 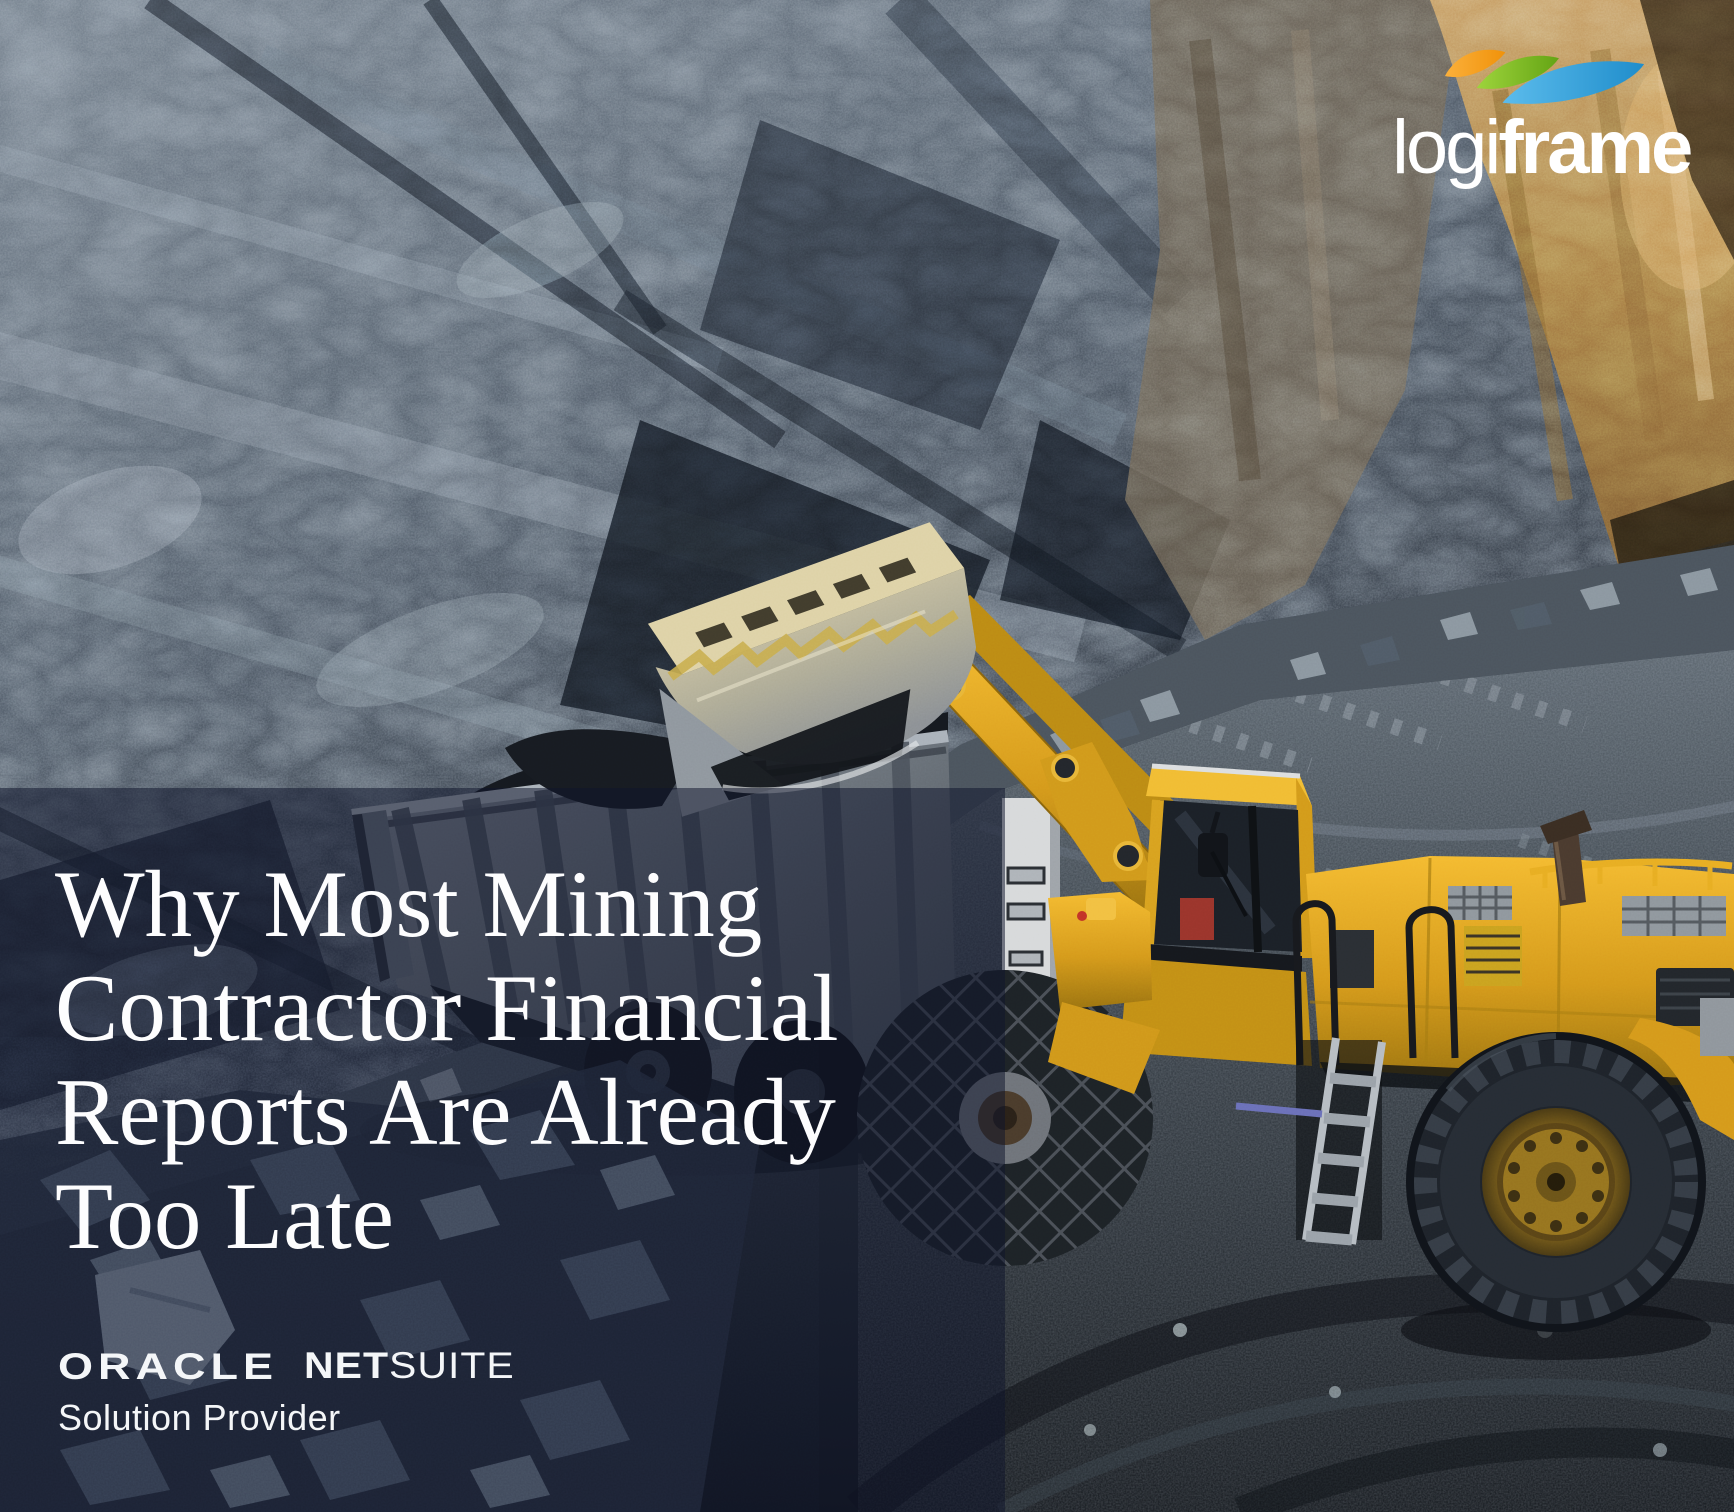 I want to click on oracle-netsuite-row: ORACLE NETSUITE, so click(x=286, y=1362).